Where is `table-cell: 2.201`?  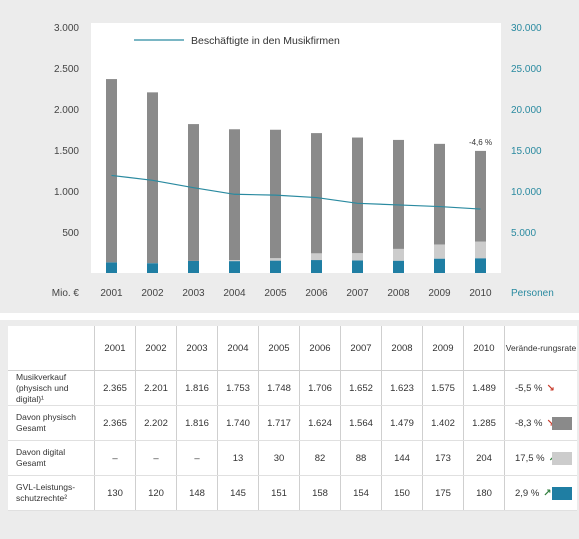
table-cell: 2.201 is located at coordinates (156, 388).